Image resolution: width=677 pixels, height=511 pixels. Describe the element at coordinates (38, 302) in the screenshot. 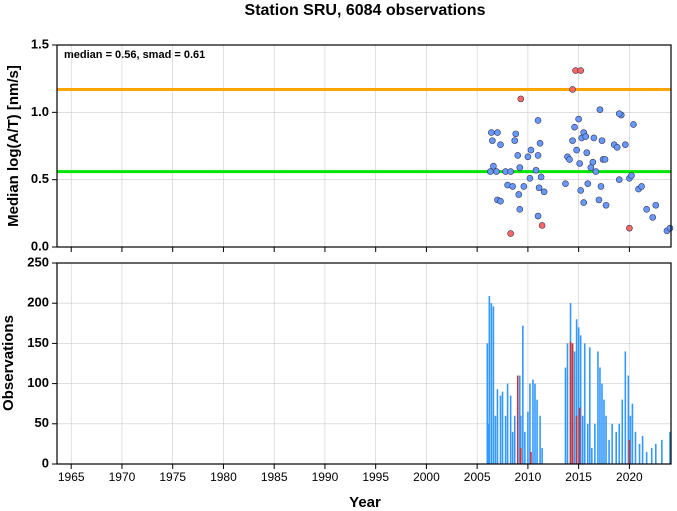

I see `y-tick-label: 200` at that location.